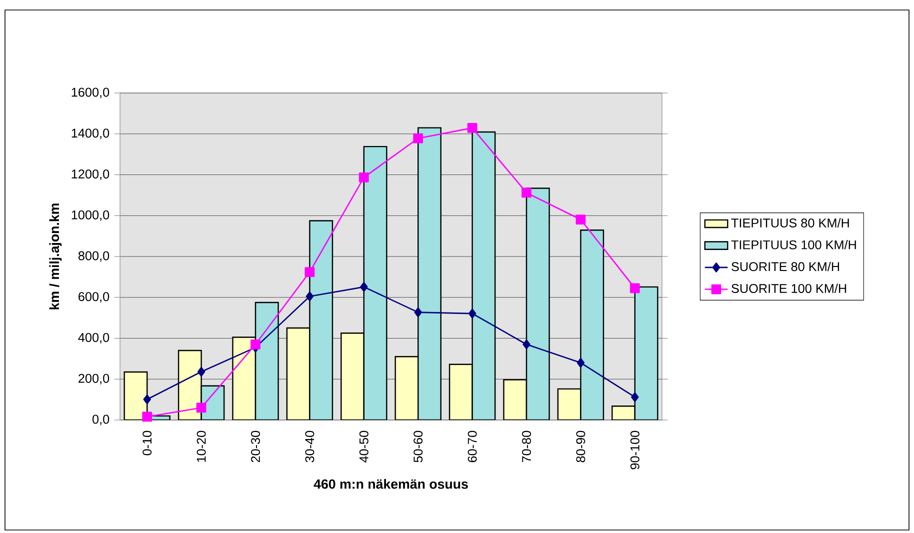  I want to click on y-tick-label: 800,0, so click(94, 256).